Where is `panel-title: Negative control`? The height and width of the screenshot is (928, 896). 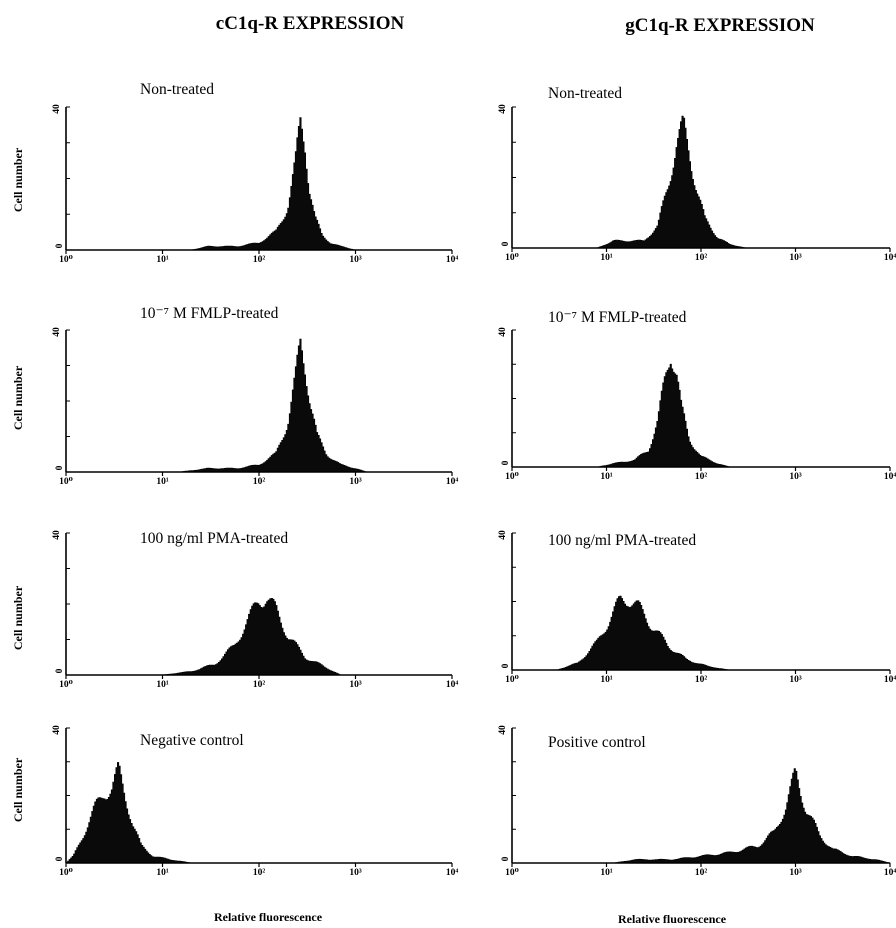
panel-title: Negative control is located at coordinates (192, 740).